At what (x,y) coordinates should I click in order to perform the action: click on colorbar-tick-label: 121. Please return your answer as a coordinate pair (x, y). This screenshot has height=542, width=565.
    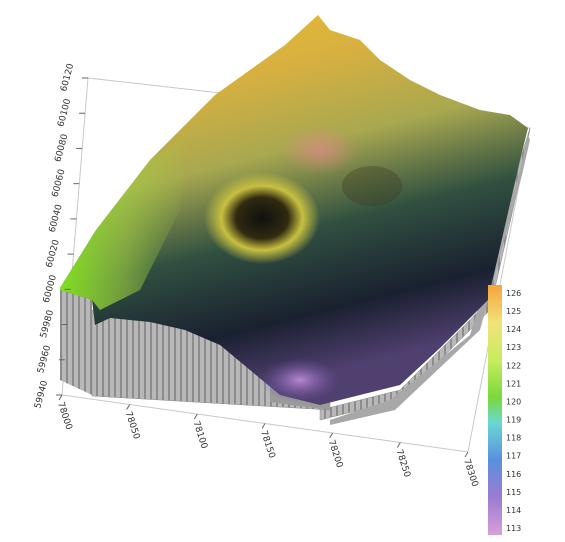
    Looking at the image, I should click on (513, 383).